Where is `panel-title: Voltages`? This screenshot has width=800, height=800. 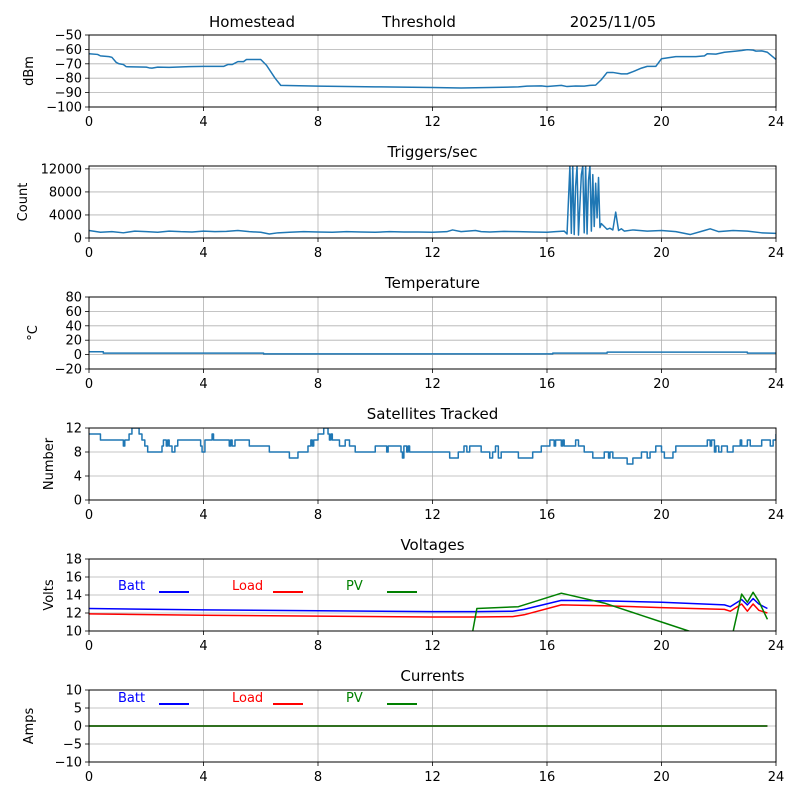
panel-title: Voltages is located at coordinates (432, 545).